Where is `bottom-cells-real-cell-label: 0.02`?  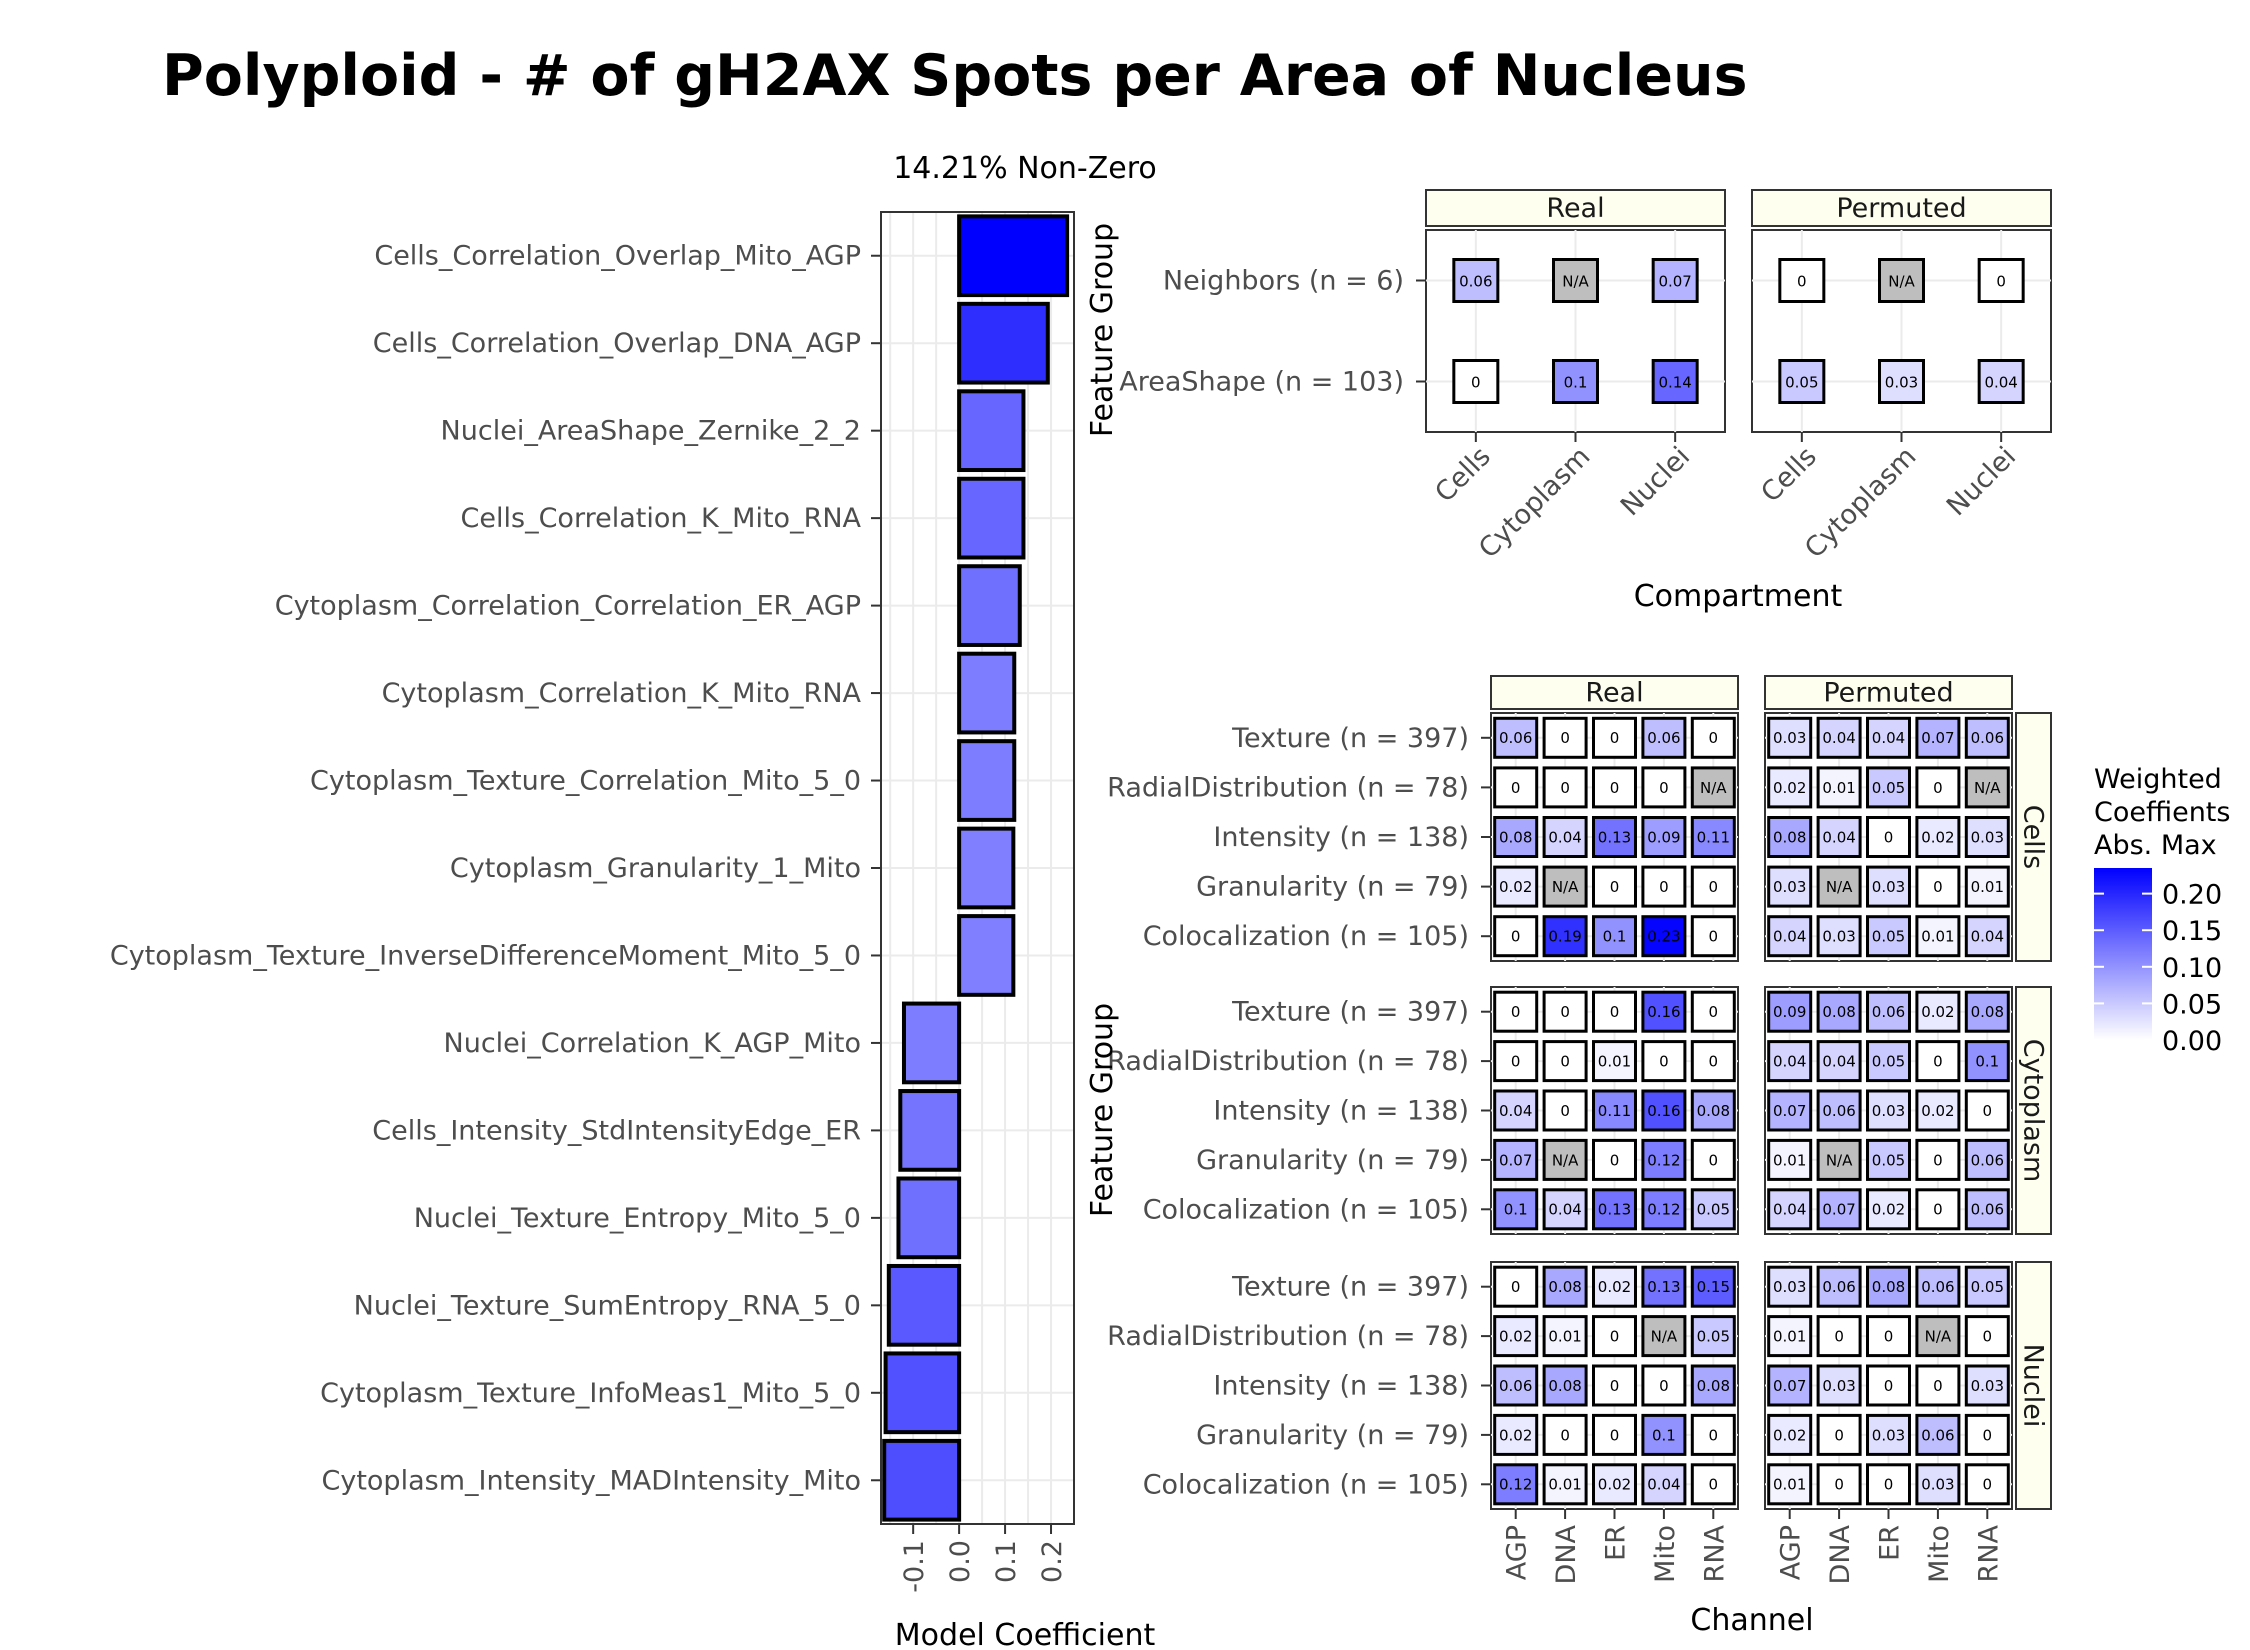
bottom-cells-real-cell-label: 0.02 is located at coordinates (1515, 887).